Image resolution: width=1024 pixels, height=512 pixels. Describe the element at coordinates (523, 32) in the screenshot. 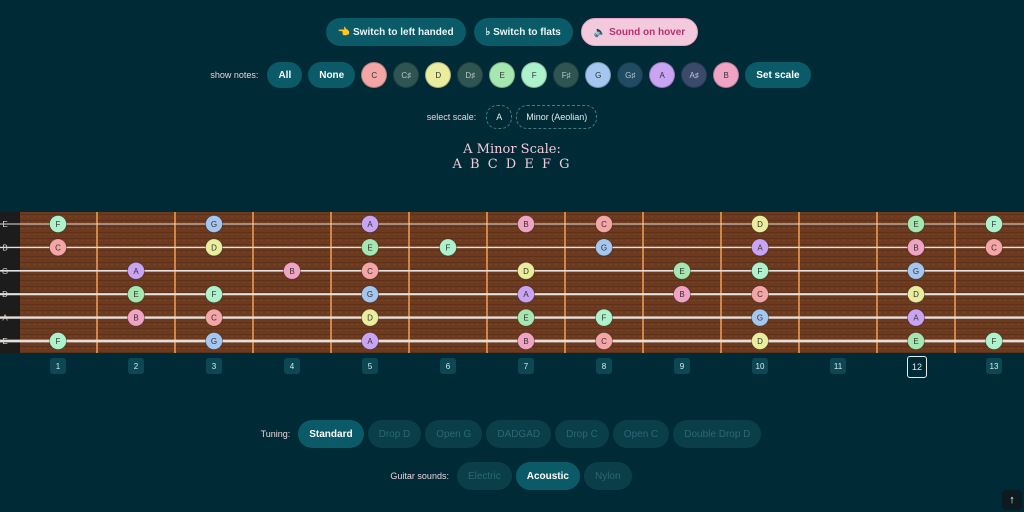

I see `flats-button: ♭ Switch to flats` at that location.